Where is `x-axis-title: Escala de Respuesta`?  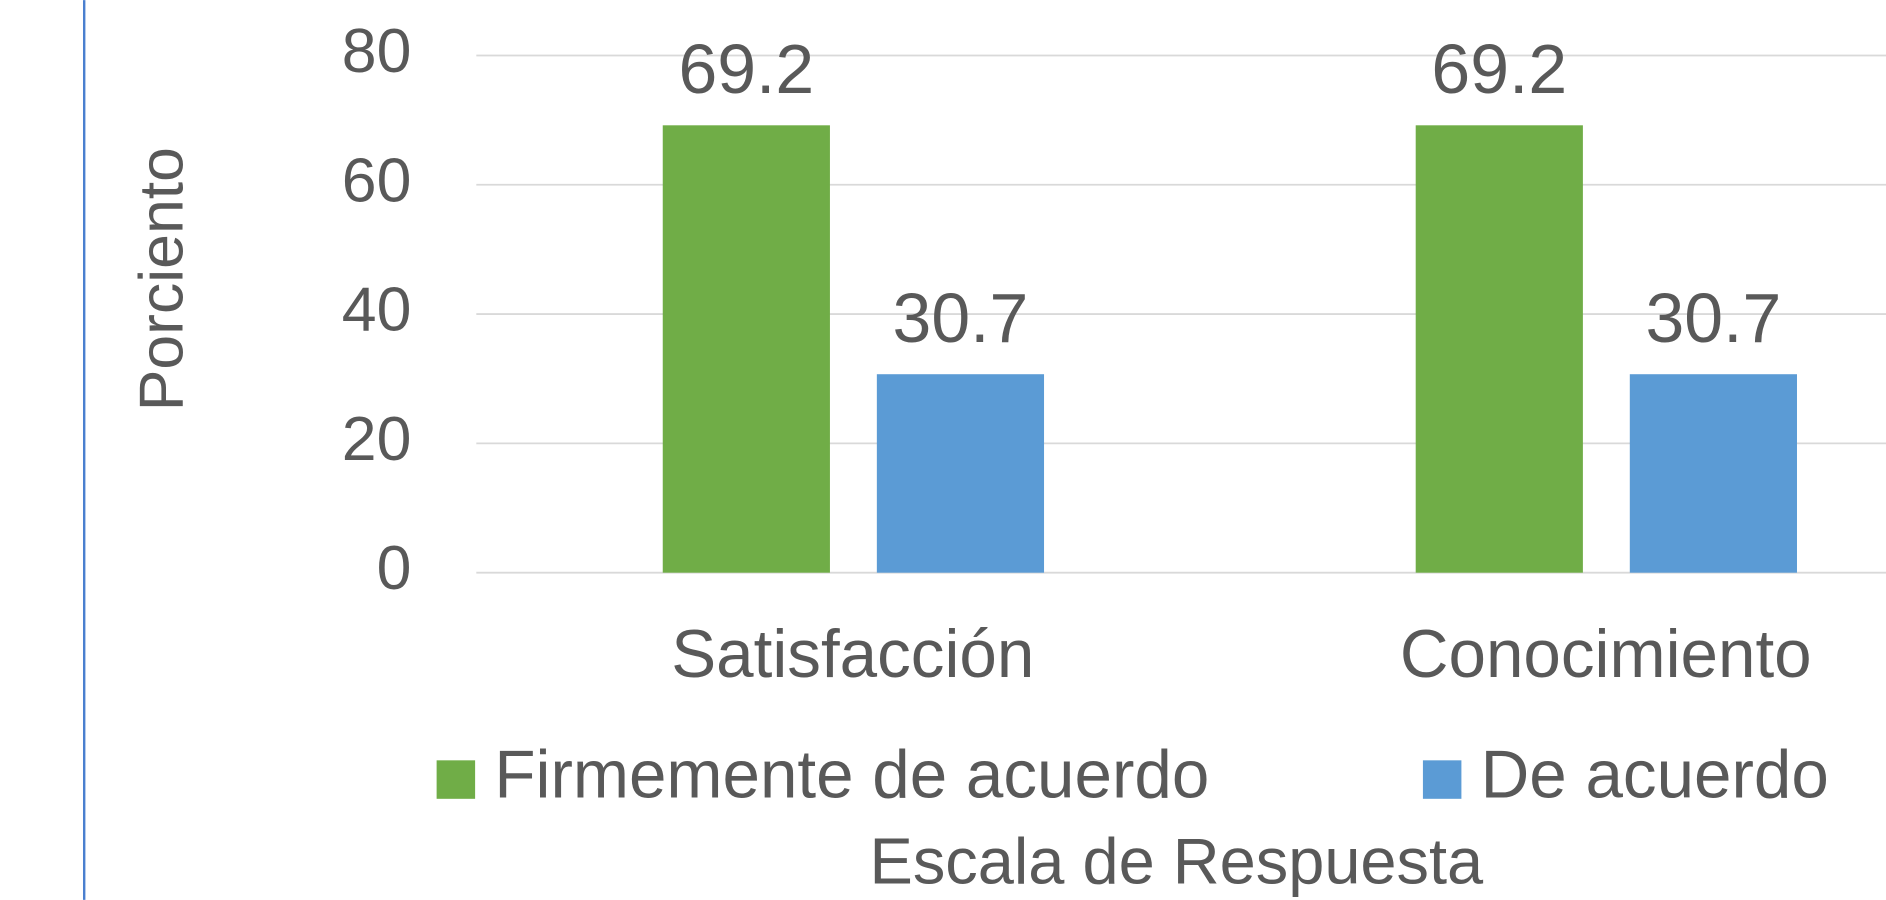 x-axis-title: Escala de Respuesta is located at coordinates (1177, 860).